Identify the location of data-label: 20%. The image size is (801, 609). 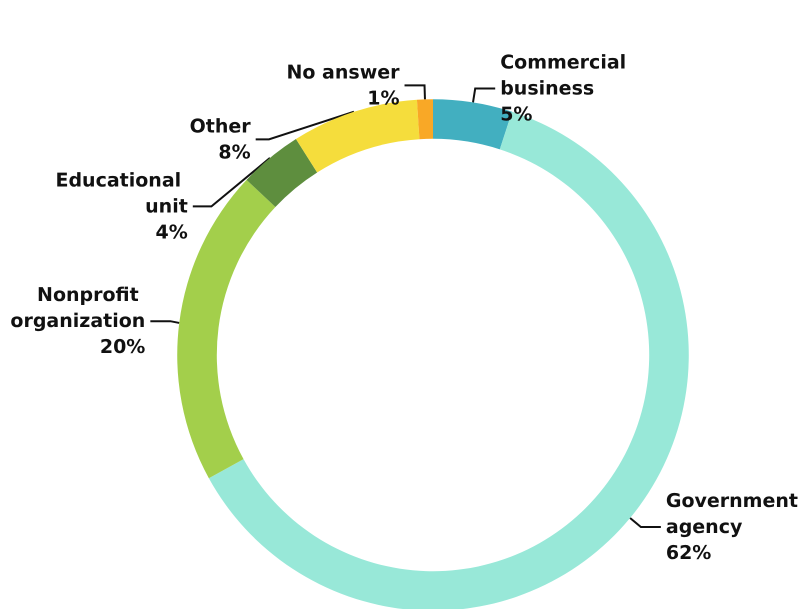
(123, 347).